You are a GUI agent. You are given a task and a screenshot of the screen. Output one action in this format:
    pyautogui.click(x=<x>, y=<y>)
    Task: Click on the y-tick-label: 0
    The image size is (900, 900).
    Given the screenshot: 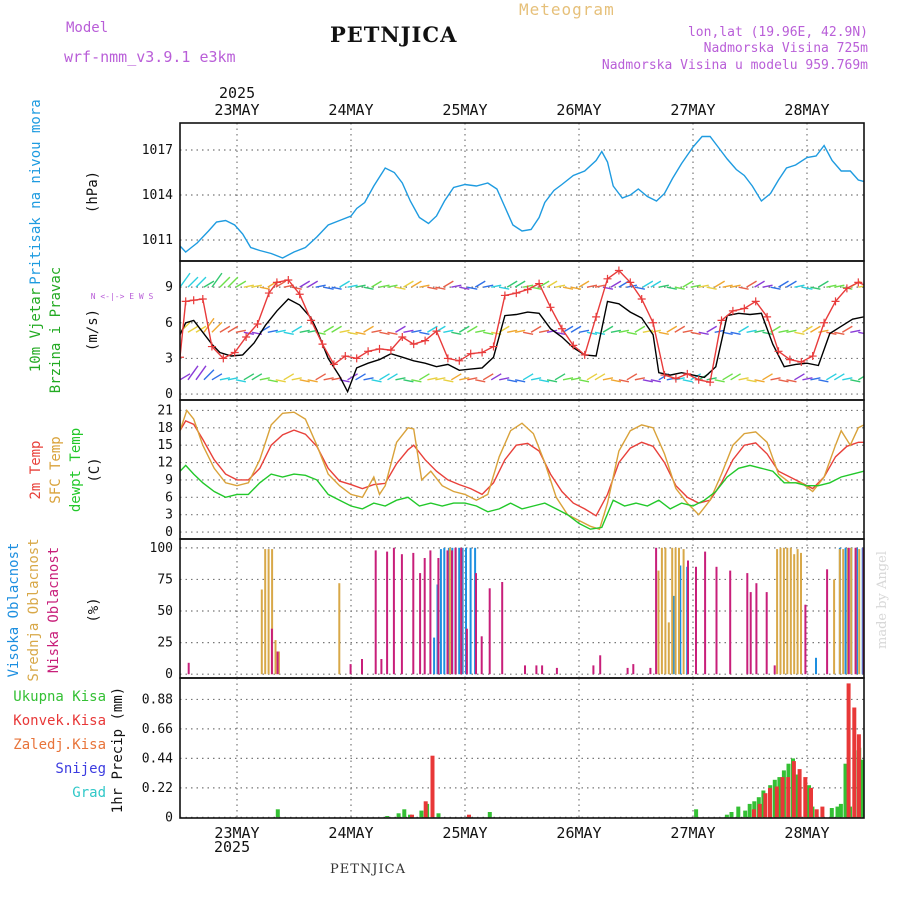 What is the action you would take?
    pyautogui.click(x=169, y=674)
    